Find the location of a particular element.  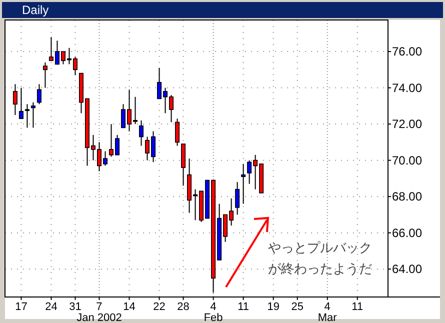

x-tick-label: 17 is located at coordinates (21, 307).